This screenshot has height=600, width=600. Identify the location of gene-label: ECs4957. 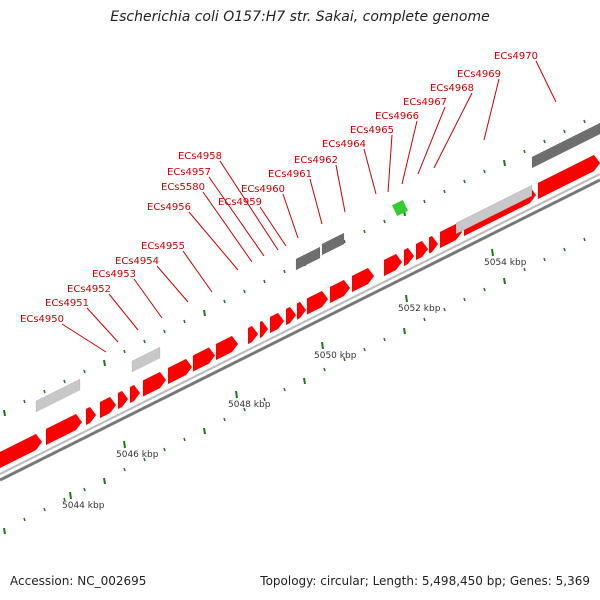
(189, 172).